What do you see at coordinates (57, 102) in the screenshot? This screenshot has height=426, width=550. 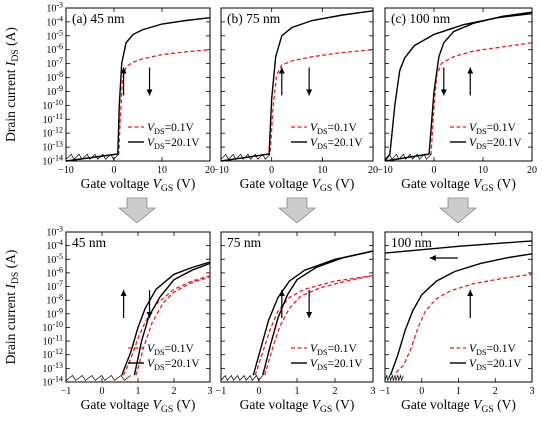 I see `y-tick-label-exp: -10` at bounding box center [57, 102].